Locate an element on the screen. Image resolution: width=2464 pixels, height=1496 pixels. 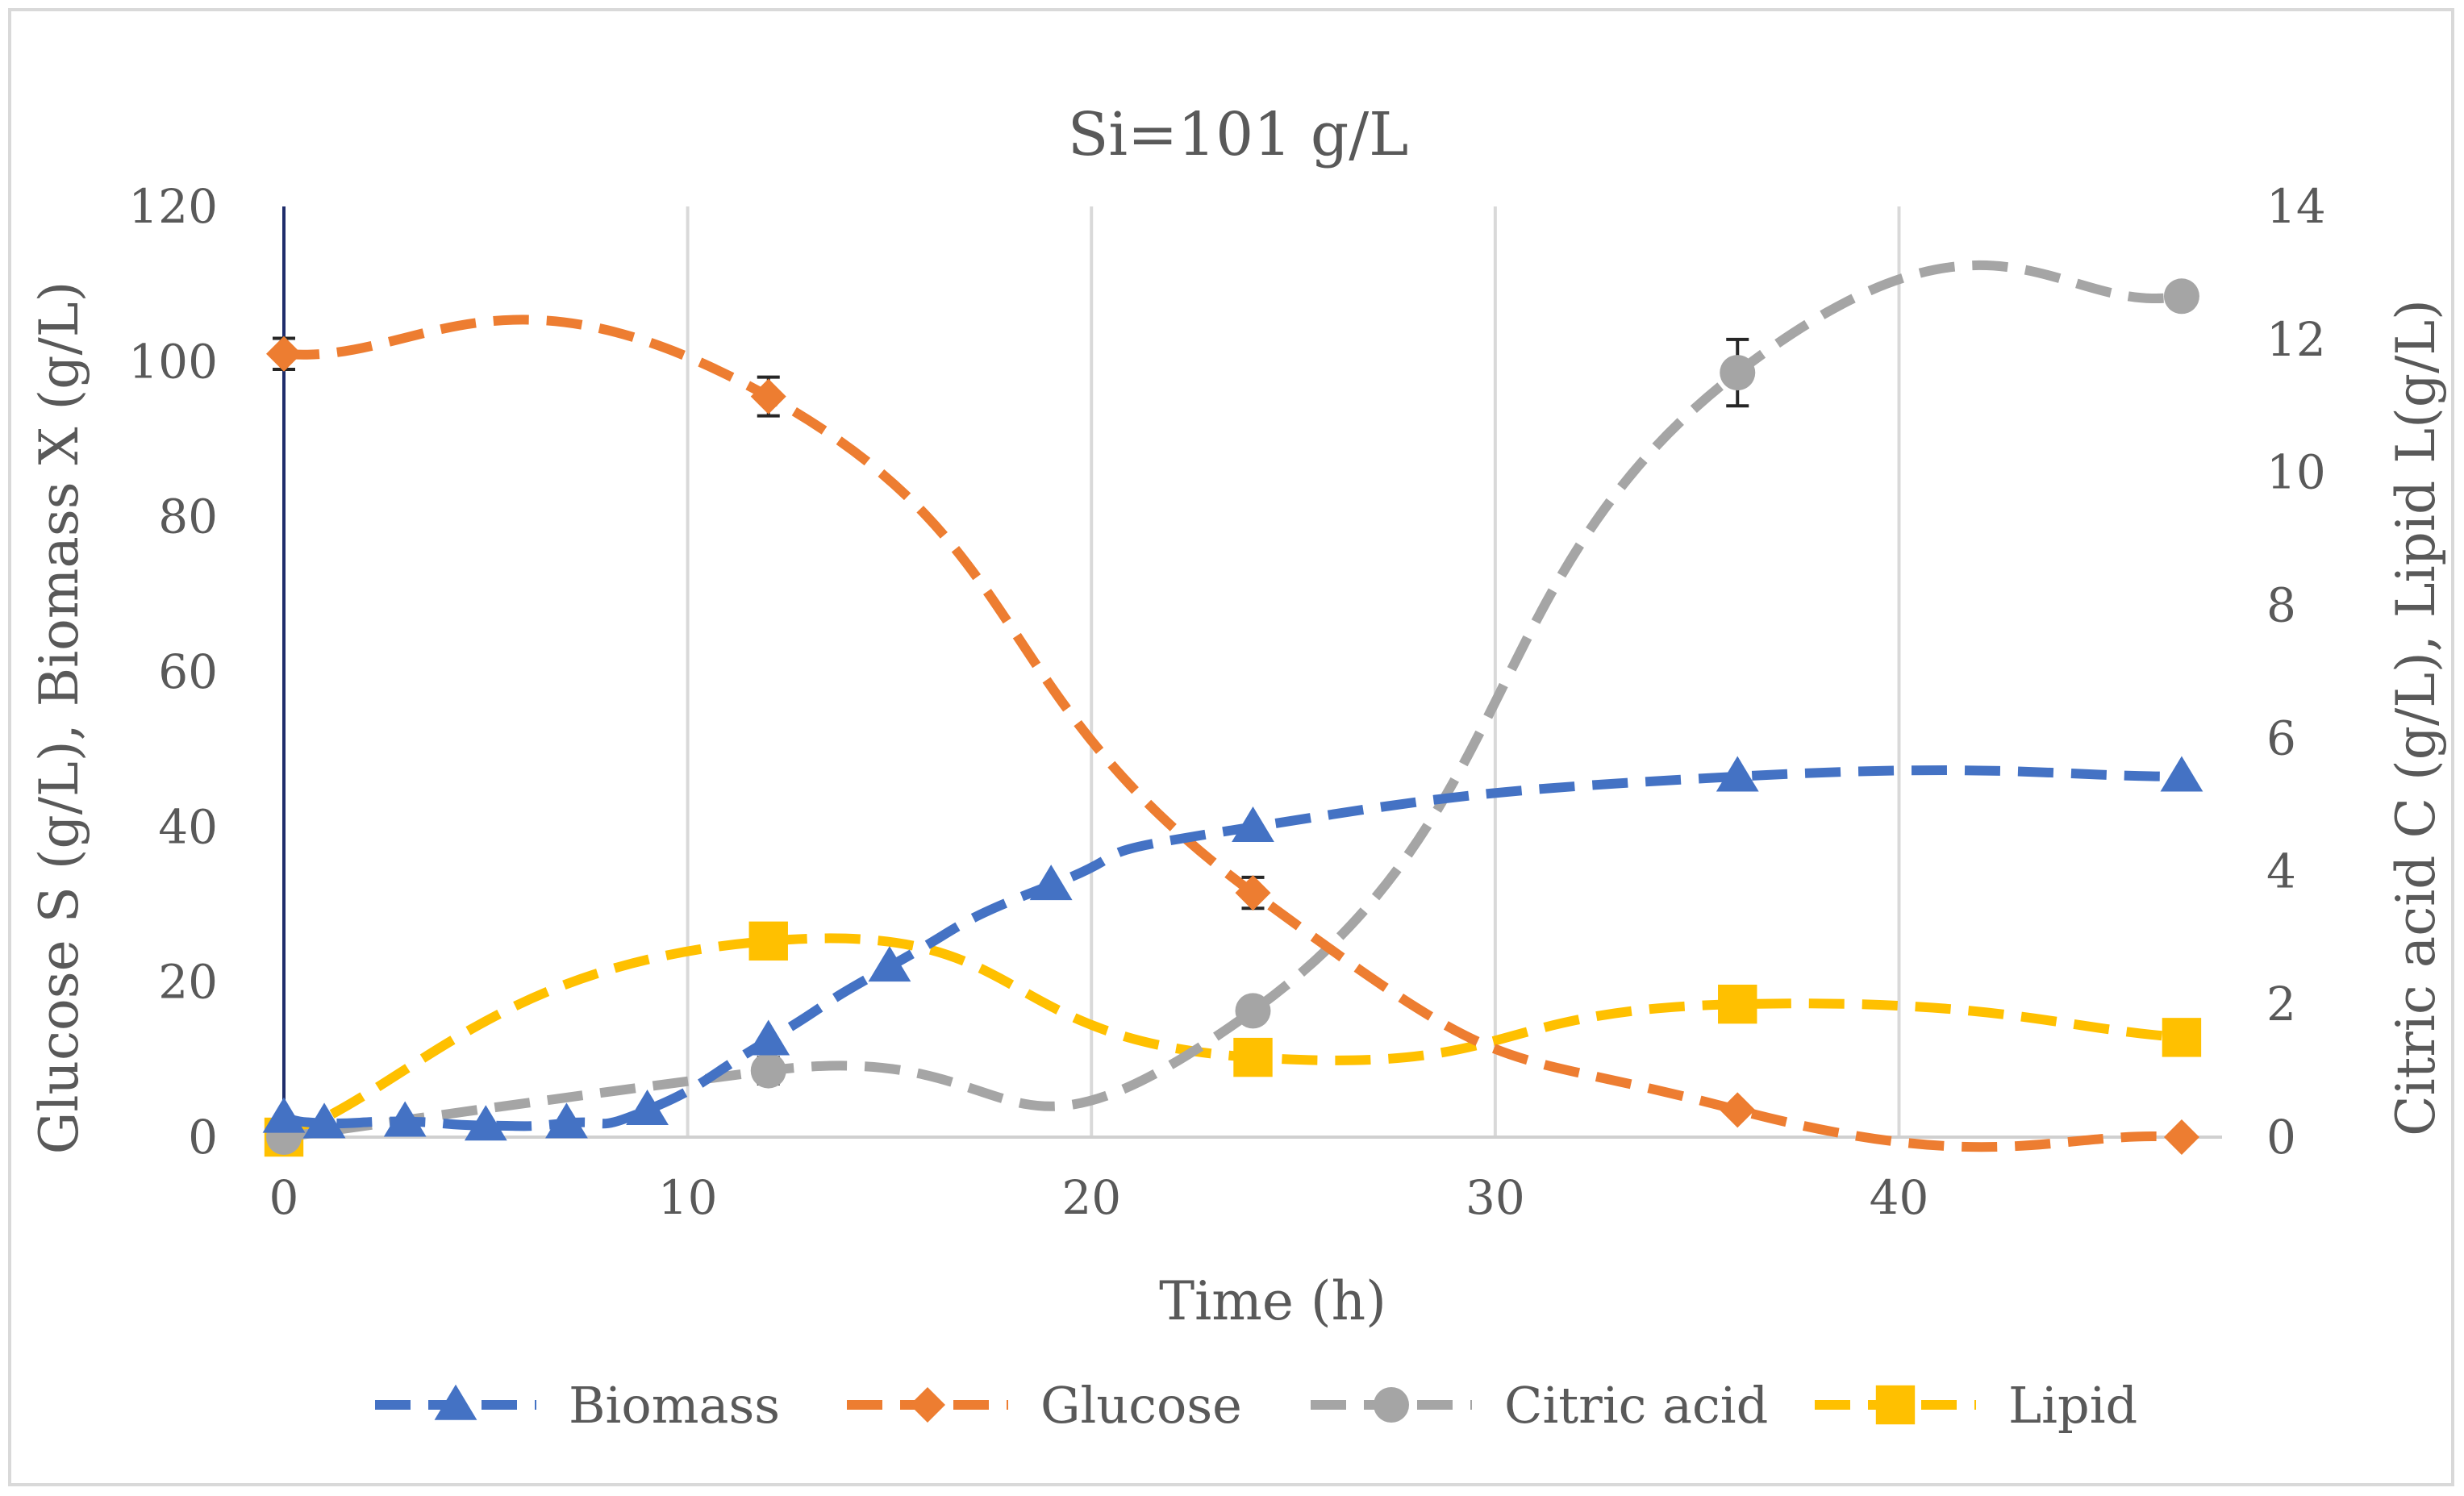
y2-axis-title: Citric acid C (g/L), Lipid L(g/L) is located at coordinates (2416, 717).